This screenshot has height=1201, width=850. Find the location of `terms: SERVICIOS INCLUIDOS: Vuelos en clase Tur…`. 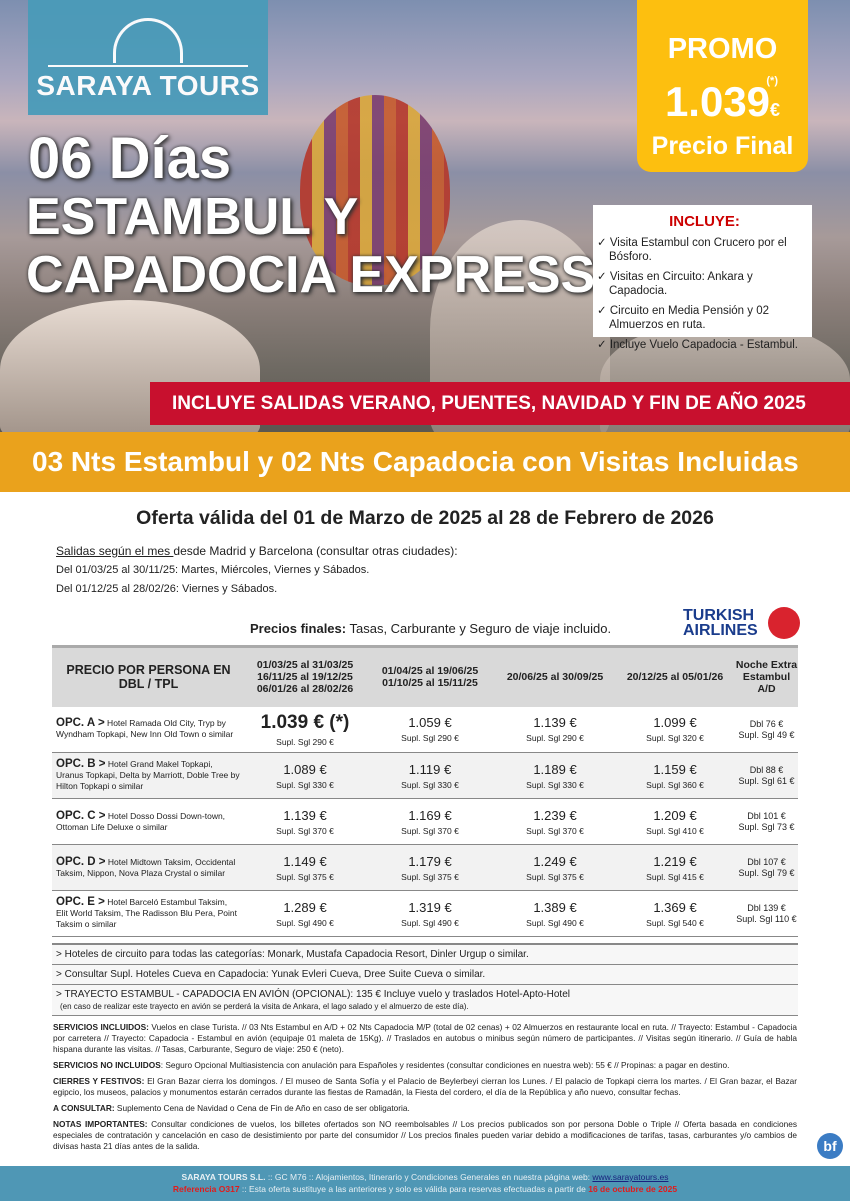

terms: SERVICIOS INCLUIDOS: Vuelos en clase Tur… is located at coordinates (425, 1089).